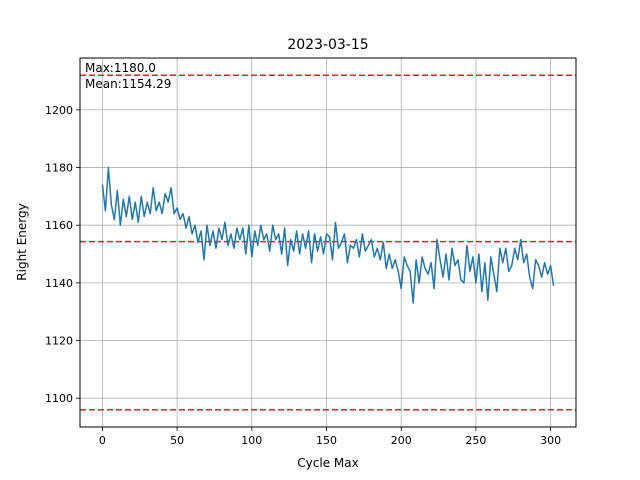 This screenshot has width=640, height=480. I want to click on x-tick-label: 150, so click(326, 440).